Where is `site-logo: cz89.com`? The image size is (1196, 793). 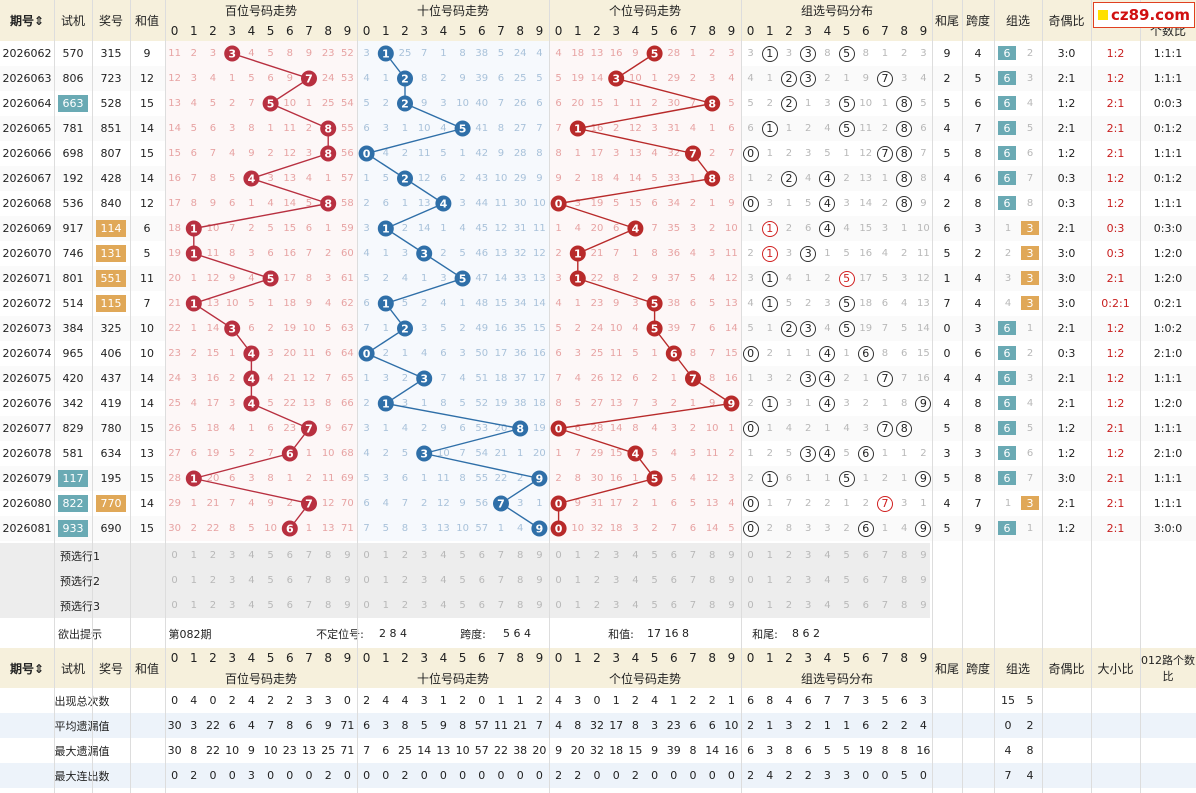
site-logo: cz89.com is located at coordinates (1144, 15).